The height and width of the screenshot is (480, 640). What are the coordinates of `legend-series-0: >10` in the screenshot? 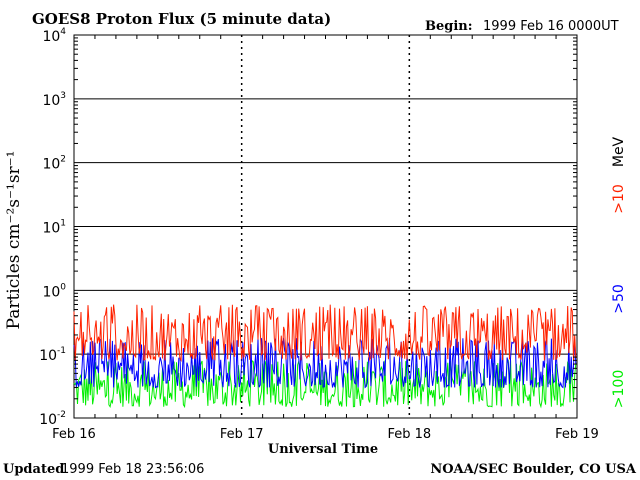 It's located at (619, 199).